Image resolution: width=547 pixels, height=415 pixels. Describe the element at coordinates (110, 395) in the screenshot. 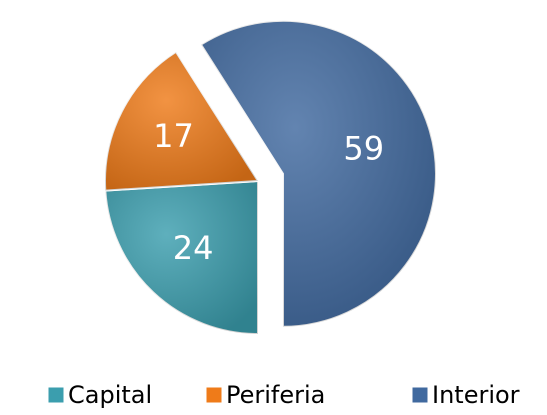

I see `legend-label: Capital` at that location.